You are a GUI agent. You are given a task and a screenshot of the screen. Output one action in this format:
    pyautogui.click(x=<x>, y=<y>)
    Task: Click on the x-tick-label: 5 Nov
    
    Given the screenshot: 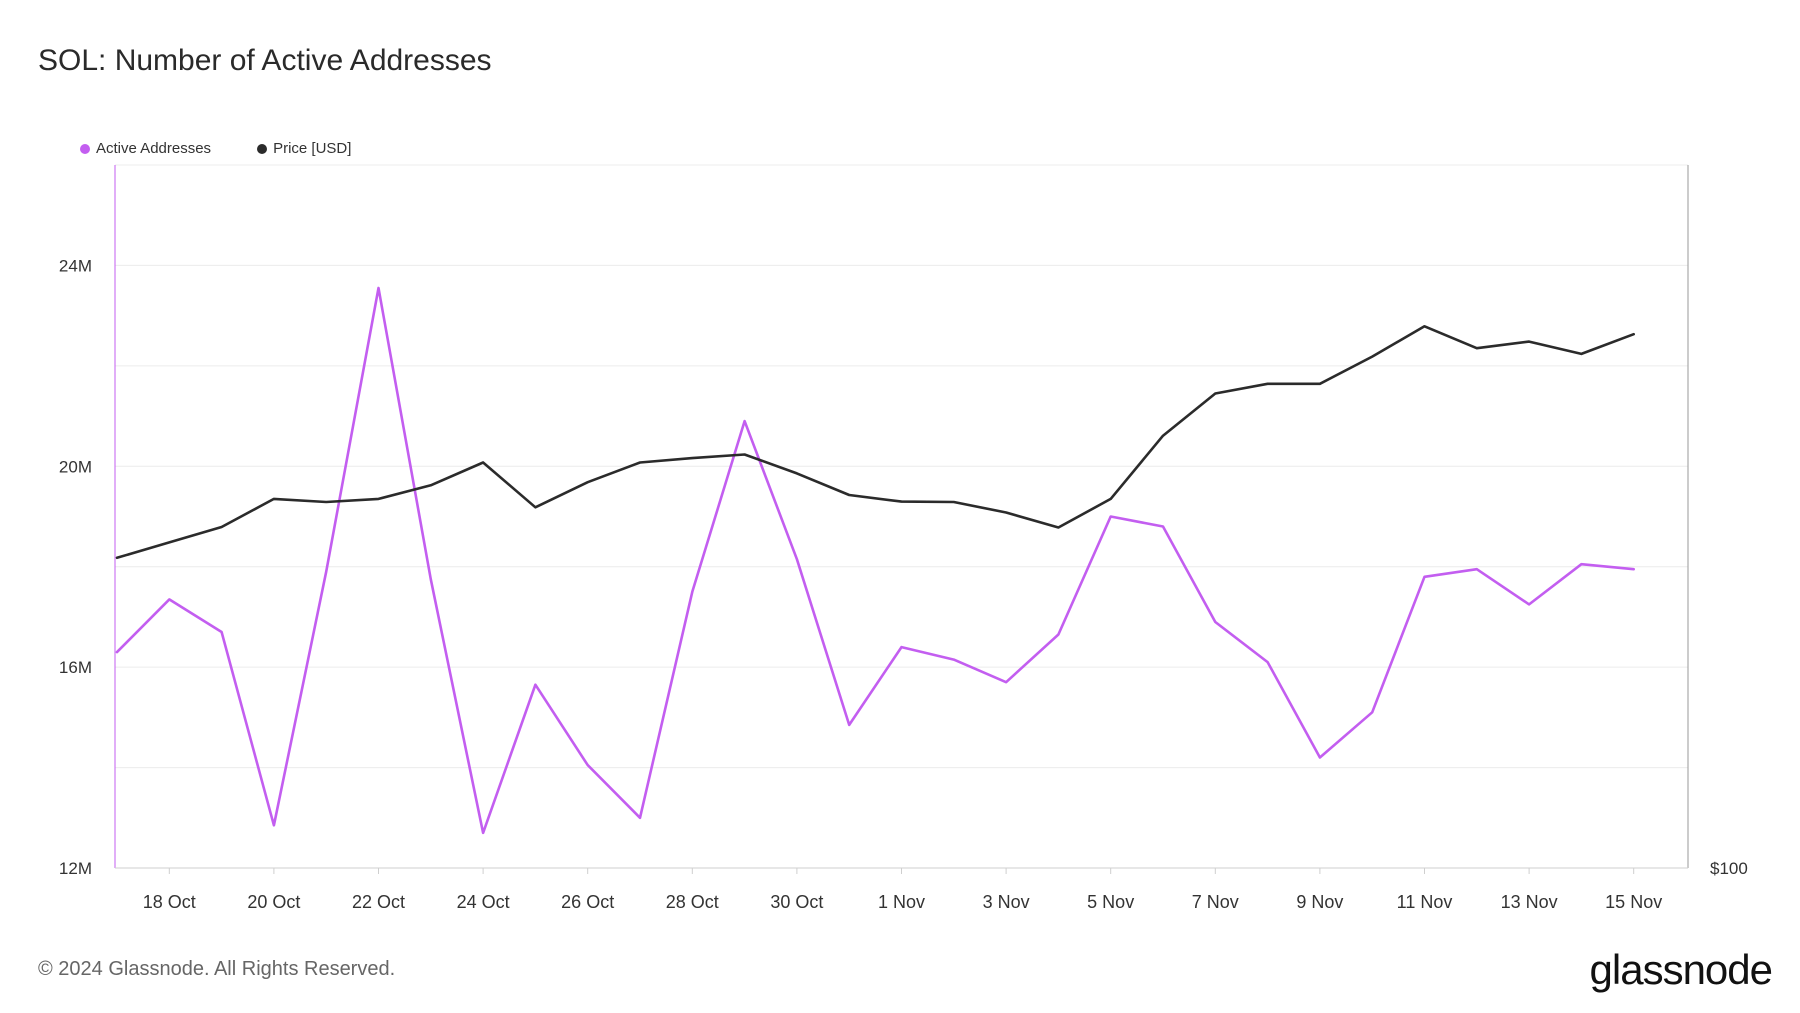 What is the action you would take?
    pyautogui.click(x=1110, y=902)
    